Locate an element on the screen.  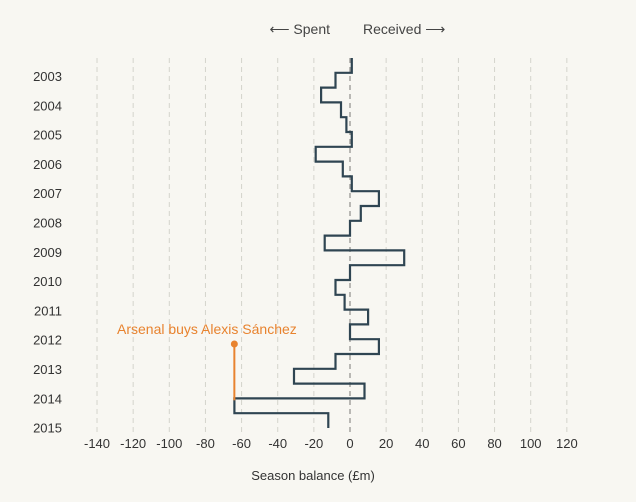
x-tick-label: -80 is located at coordinates (205, 443).